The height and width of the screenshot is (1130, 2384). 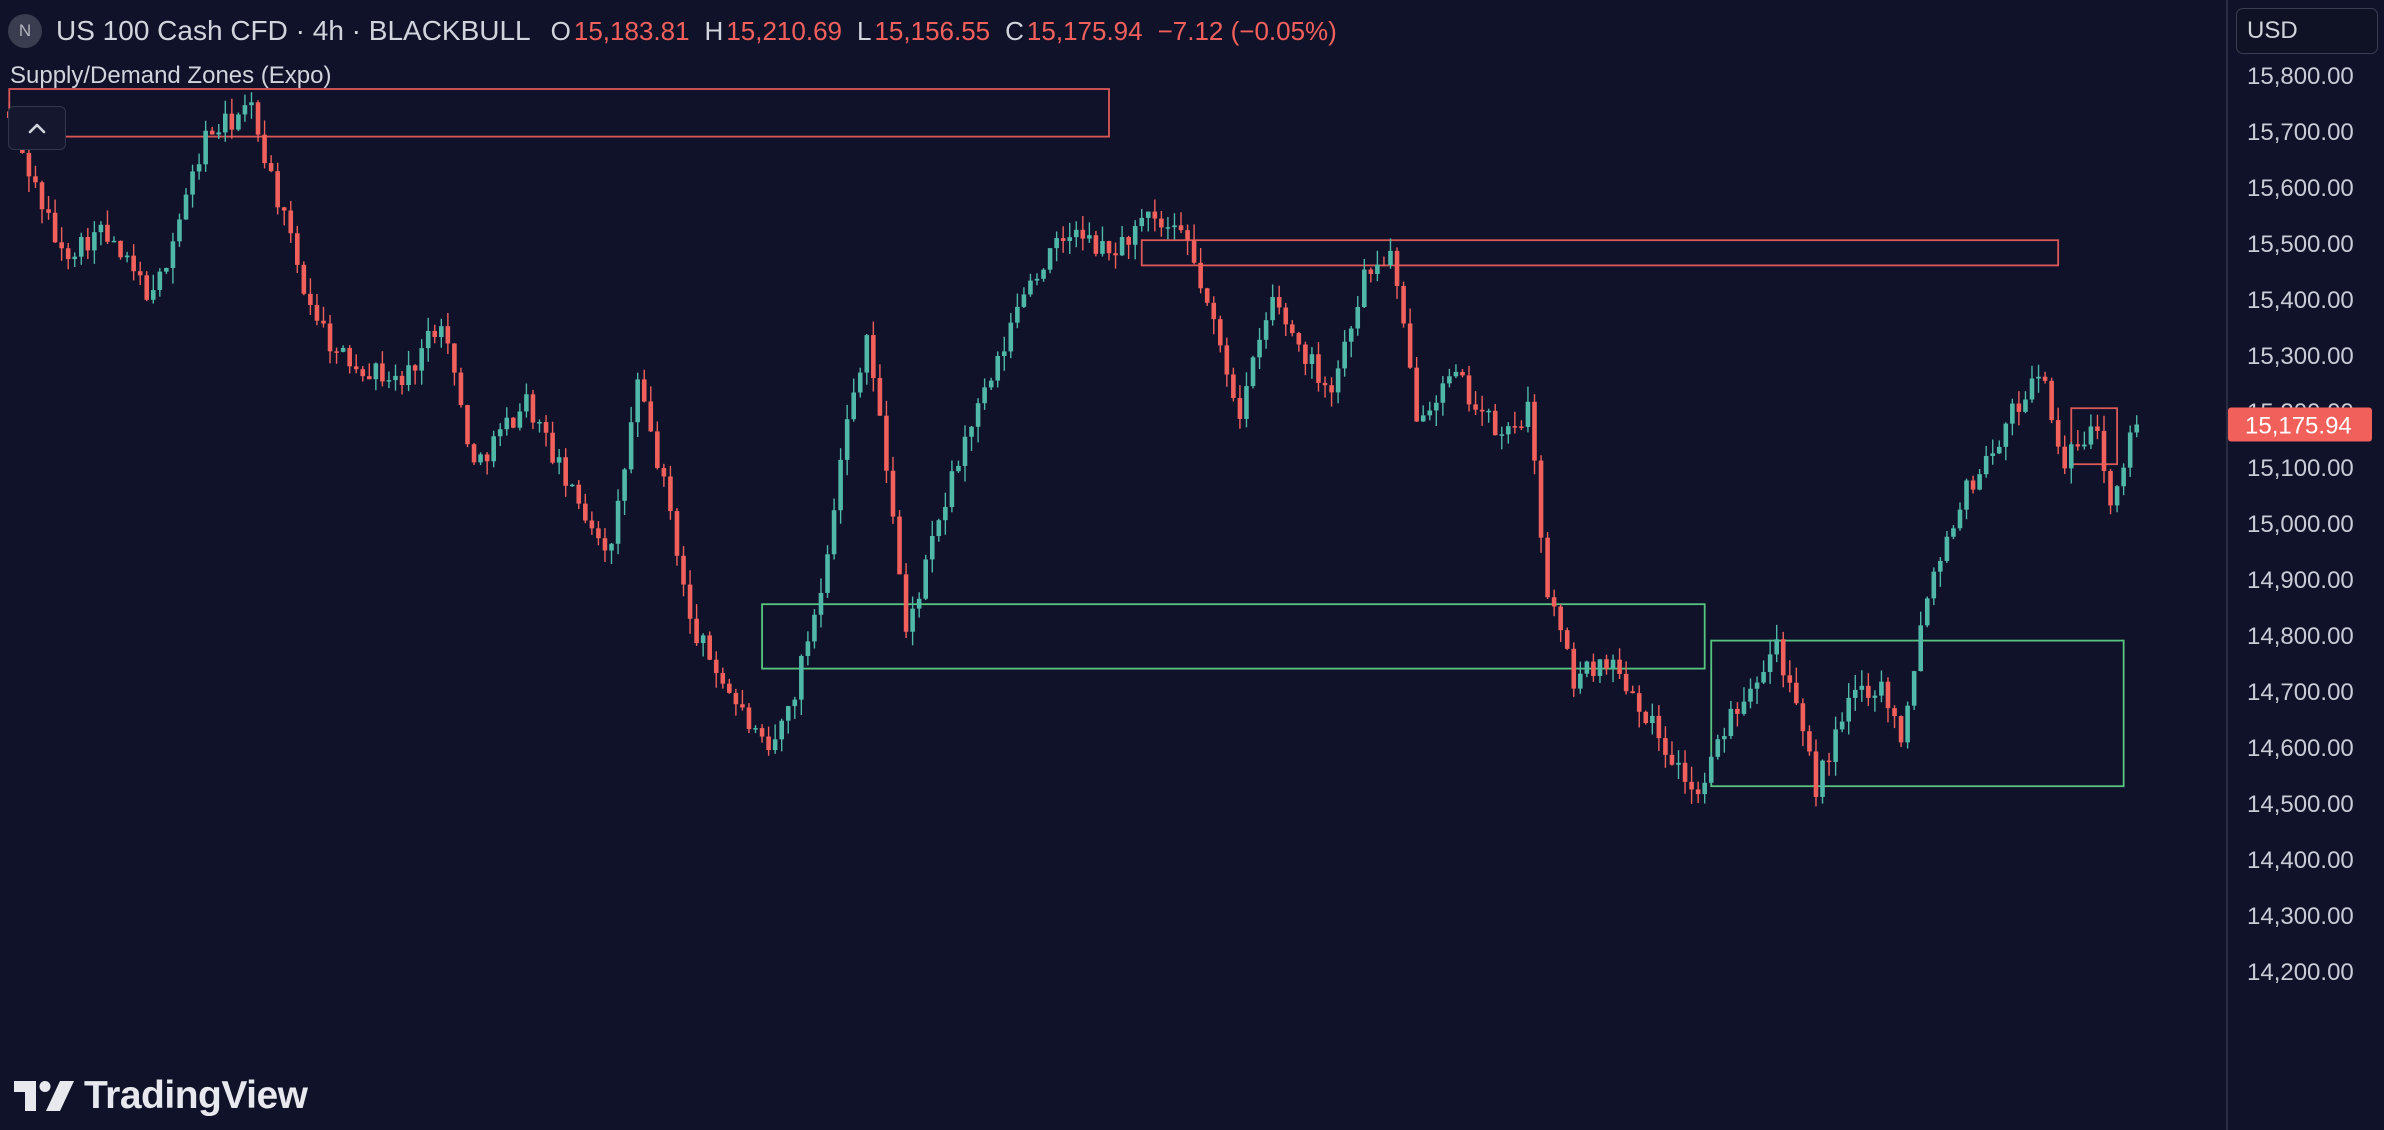 I want to click on currency-selector: USD, so click(x=2307, y=31).